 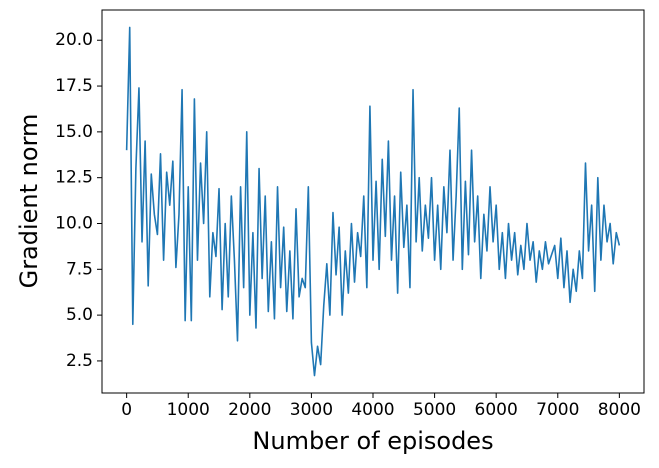 I want to click on y-tick-label: 5.0, so click(x=79, y=315).